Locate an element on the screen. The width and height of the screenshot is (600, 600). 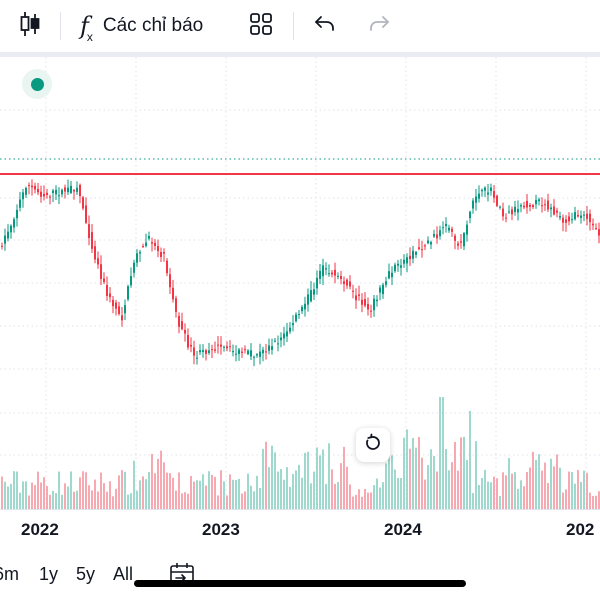
chart-toolbar: fx Các chỉ báo is located at coordinates (300, 26).